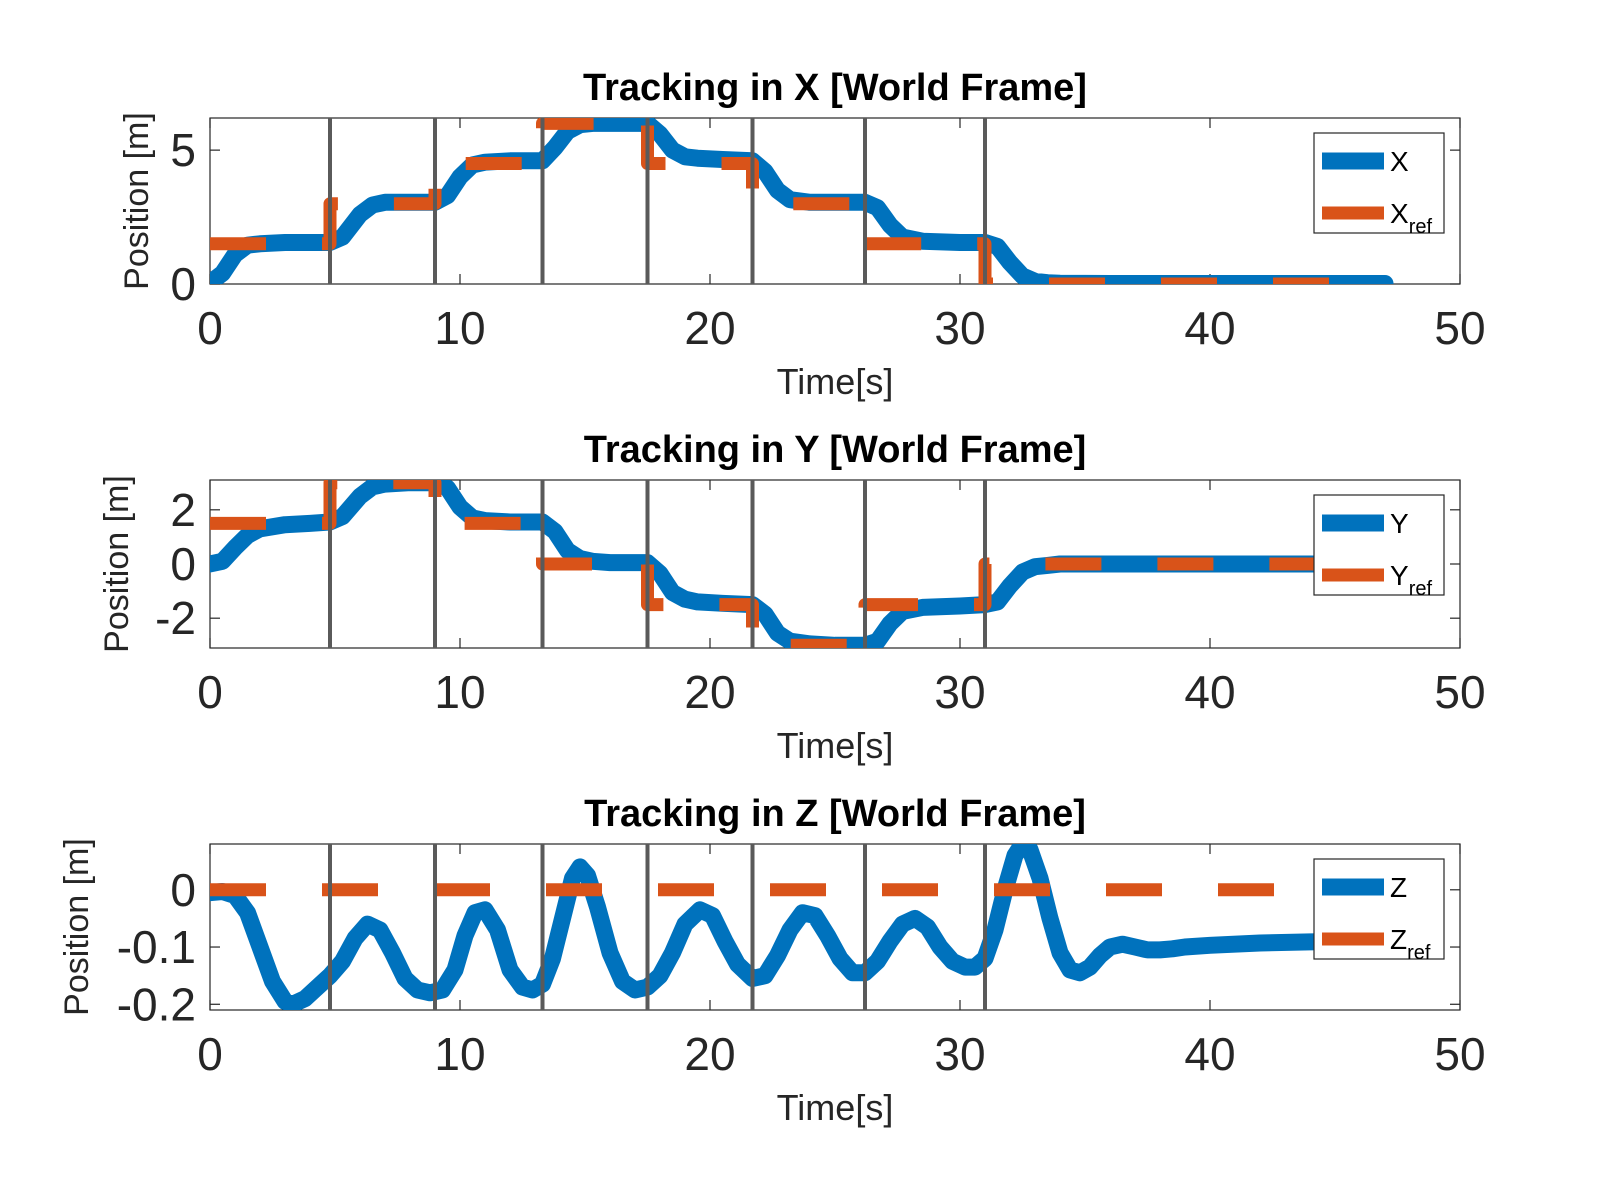  What do you see at coordinates (183, 510) in the screenshot?
I see `y-tick-label: 2` at bounding box center [183, 510].